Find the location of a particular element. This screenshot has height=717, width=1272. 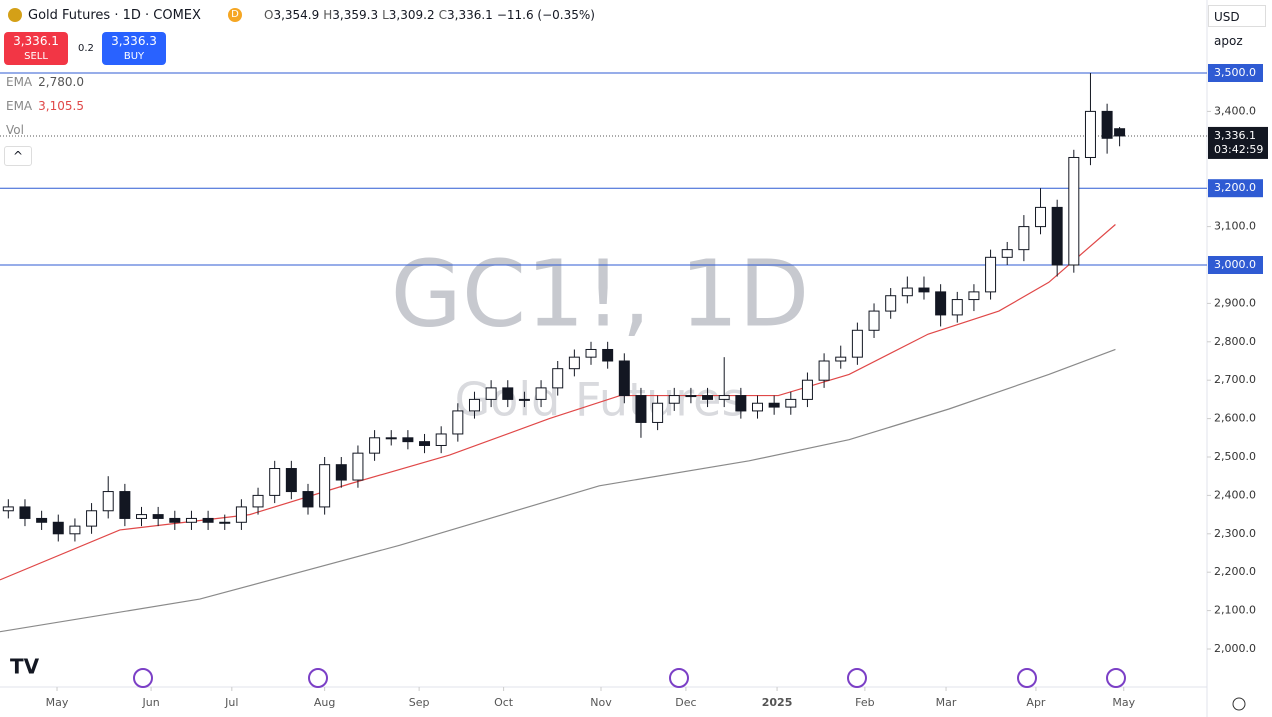

legend-value: 2,780.0 is located at coordinates (61, 82).